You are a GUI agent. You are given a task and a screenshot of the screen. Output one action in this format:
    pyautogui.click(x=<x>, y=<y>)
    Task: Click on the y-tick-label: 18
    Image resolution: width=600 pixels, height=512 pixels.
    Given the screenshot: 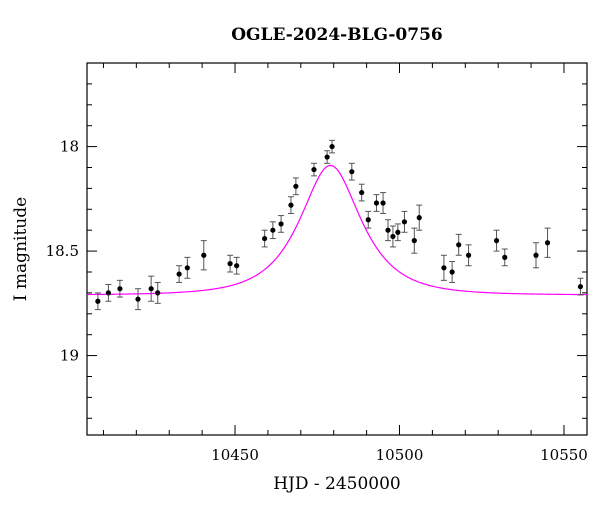 What is the action you would take?
    pyautogui.click(x=69, y=147)
    